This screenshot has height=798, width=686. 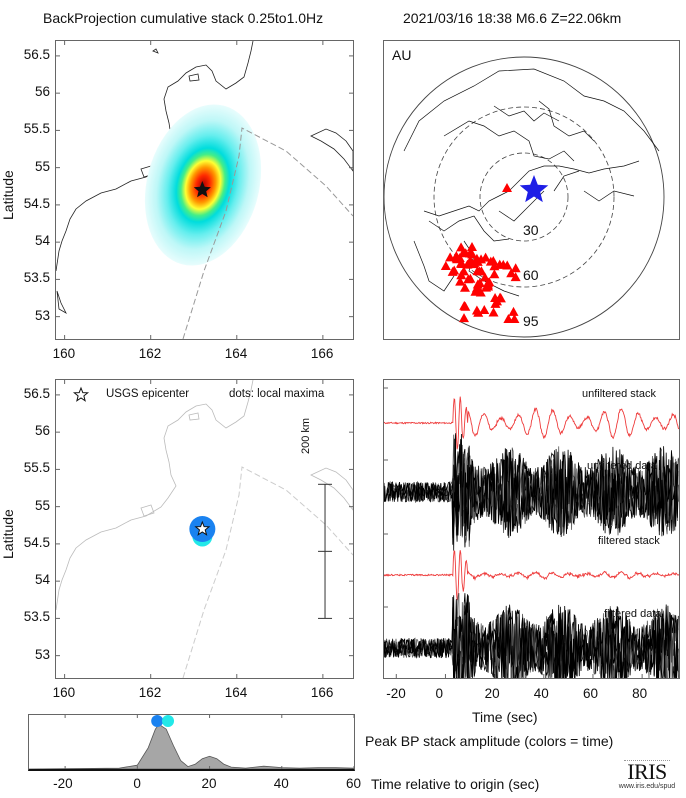 I want to click on right-title: 2021/03/16 18:38 M6.6 Z=22.06km, so click(x=512, y=18).